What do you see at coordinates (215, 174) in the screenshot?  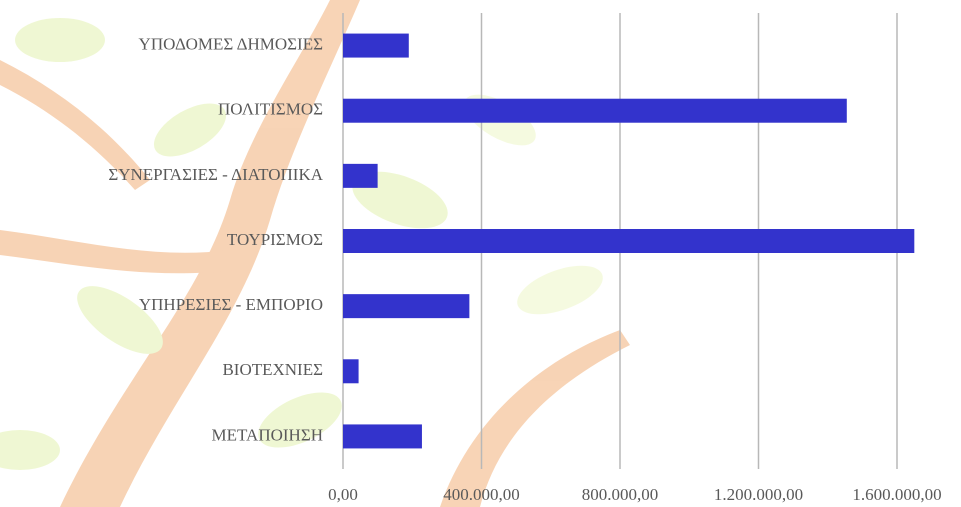 I see `y-tick-label: ΣΥΝΕΡΓΑΣΙΕΣ - ΔΙΑΤΟΠΙΚΑ` at bounding box center [215, 174].